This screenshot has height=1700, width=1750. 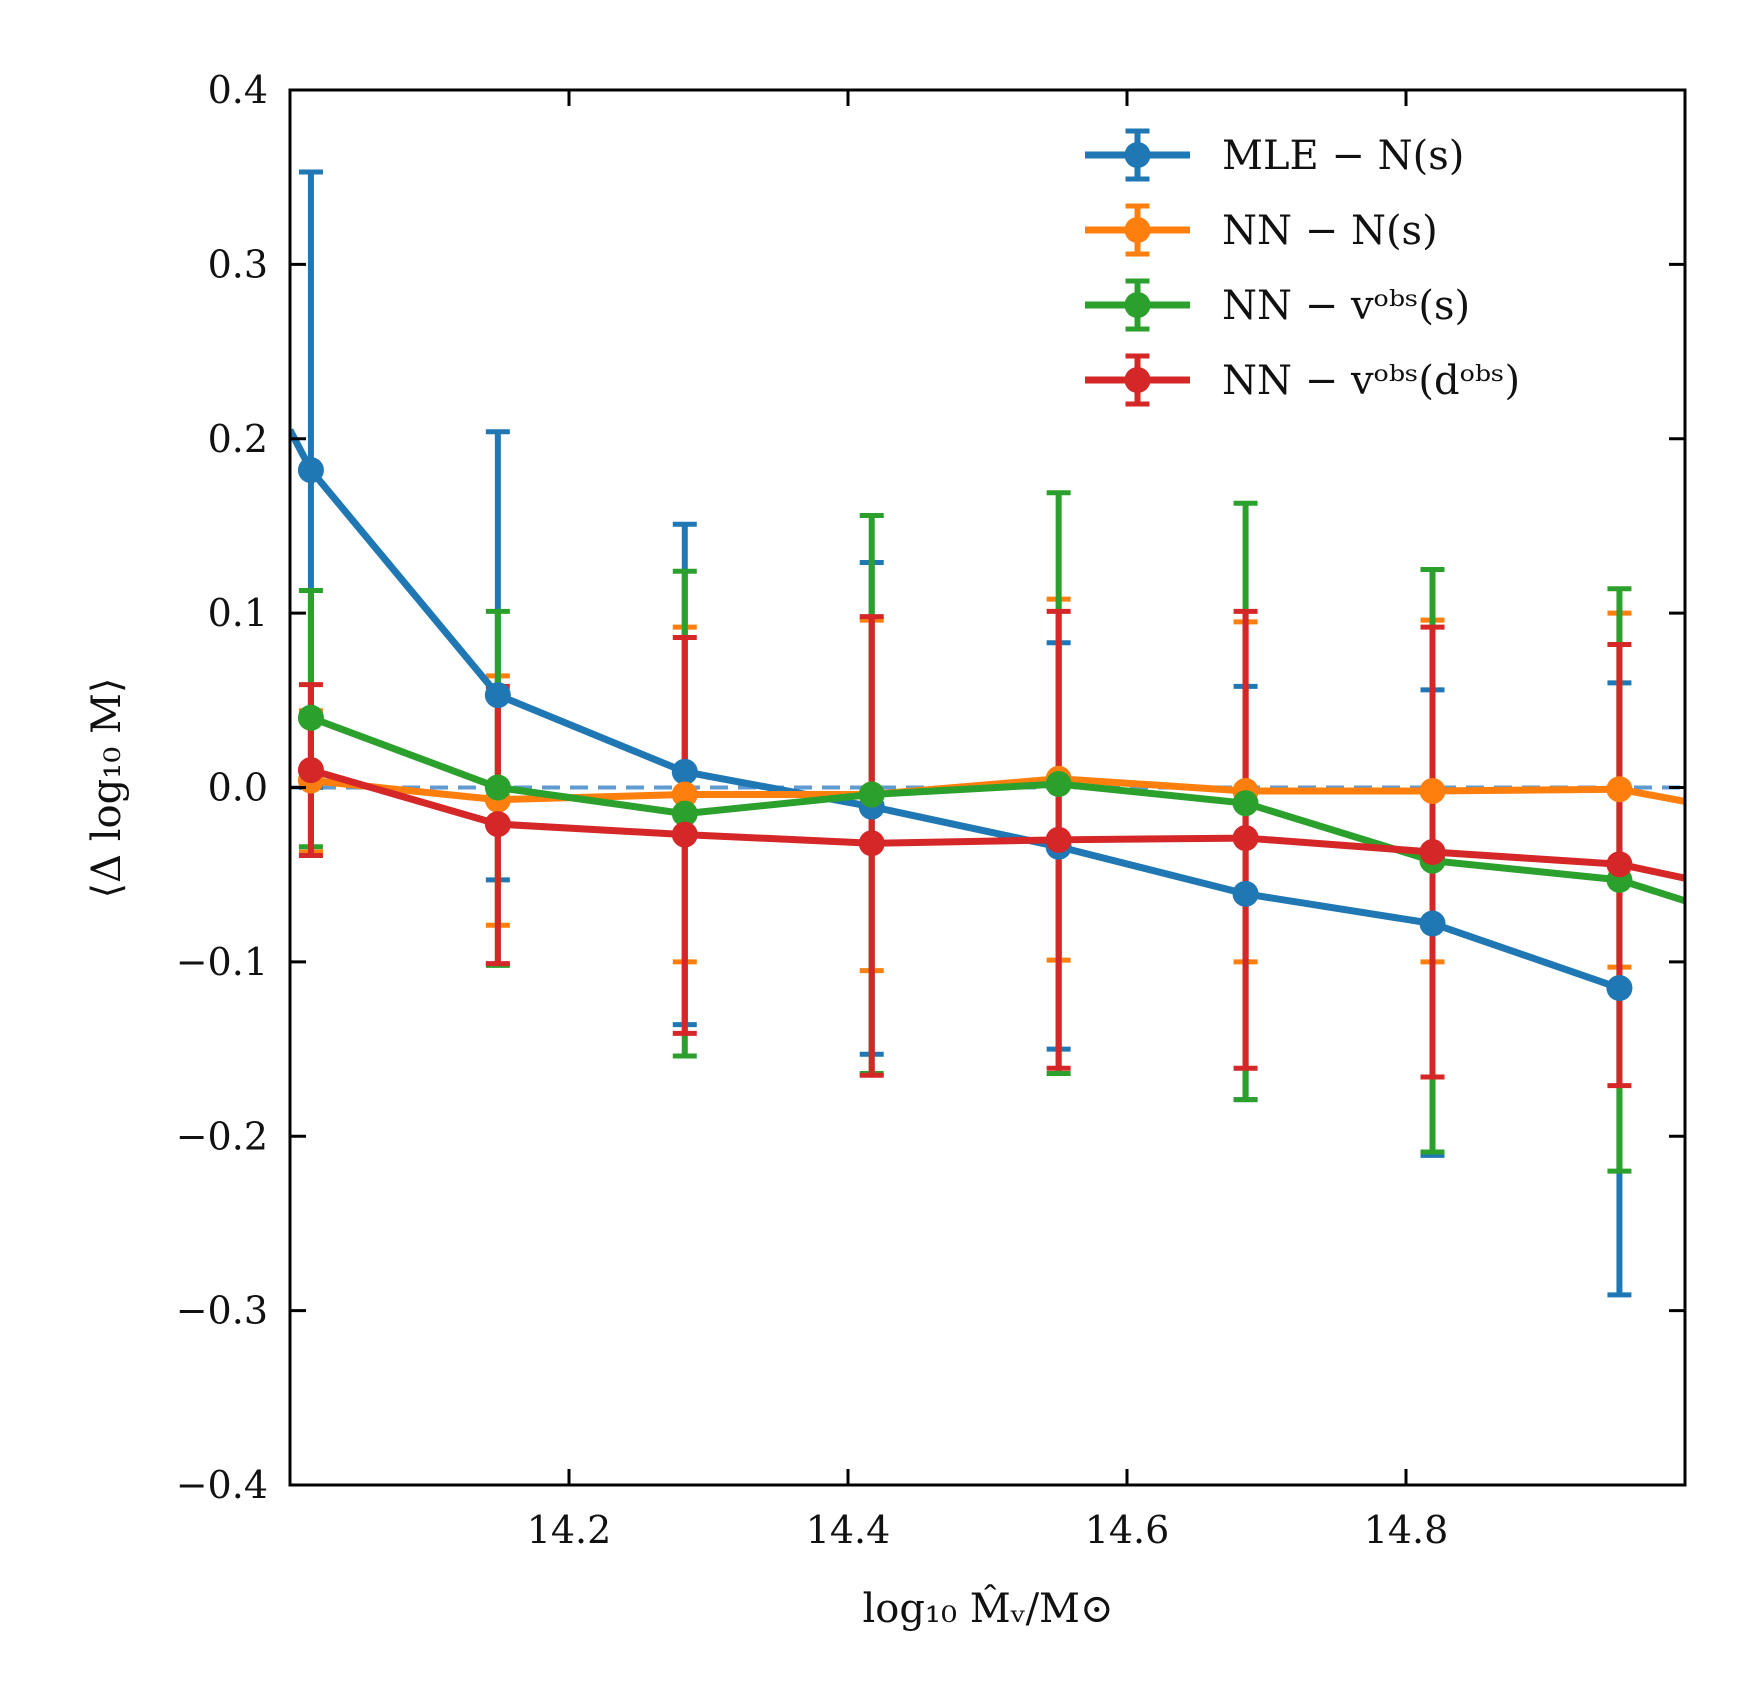 I want to click on x-tick-label: 14.2, so click(x=569, y=1530).